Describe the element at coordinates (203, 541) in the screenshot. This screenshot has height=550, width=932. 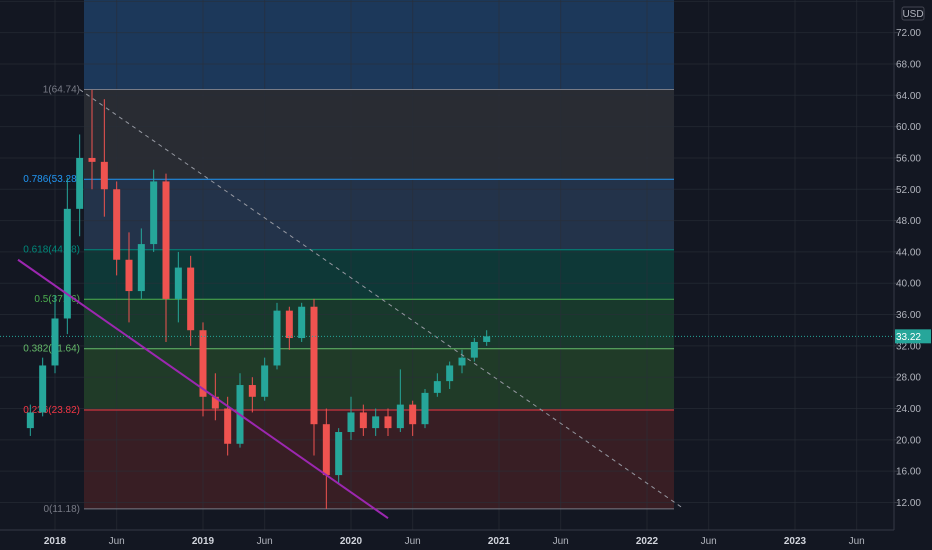
I see `time-axis-label: 2019` at that location.